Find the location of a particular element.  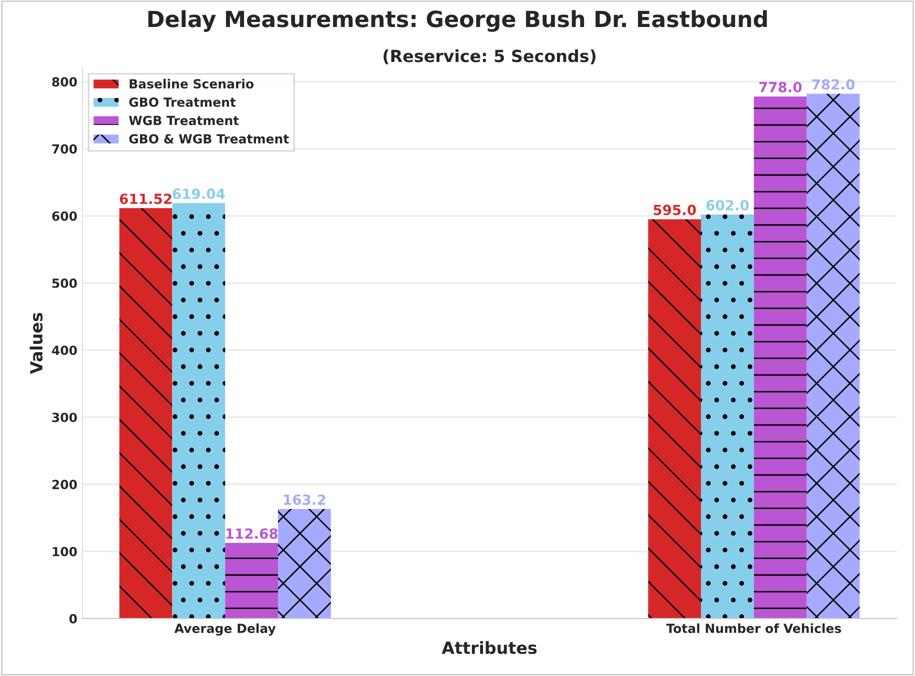

x-axis-title: Attributes is located at coordinates (489, 647).